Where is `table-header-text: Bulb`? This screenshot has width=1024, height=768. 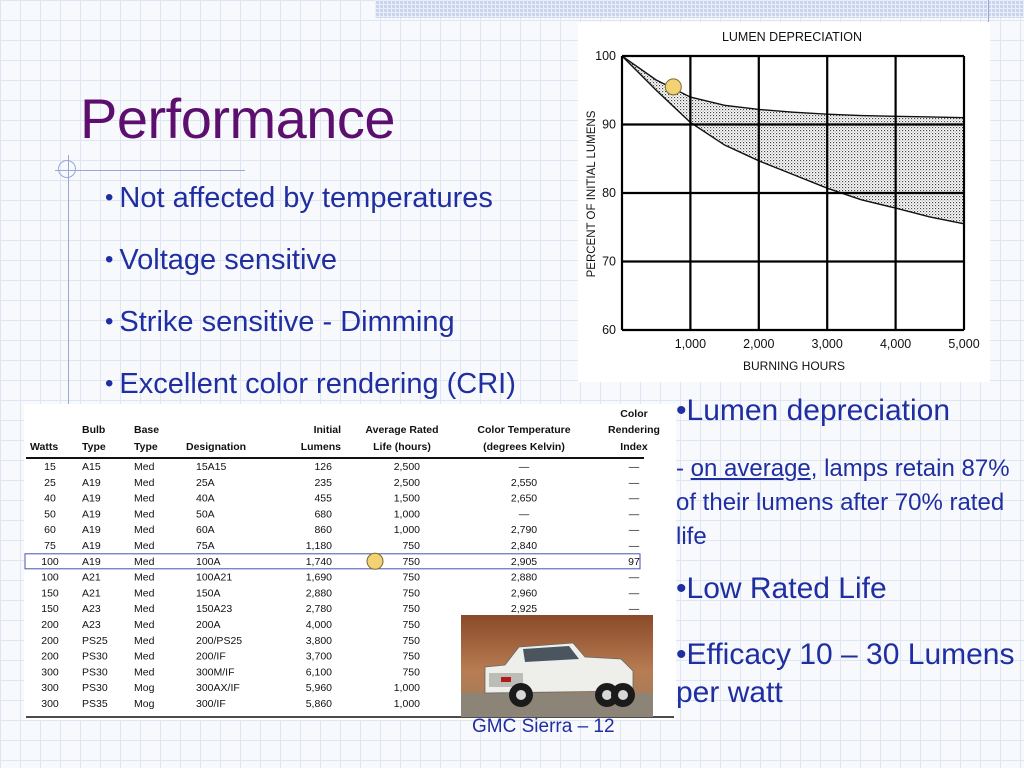
table-header-text: Bulb is located at coordinates (93, 430).